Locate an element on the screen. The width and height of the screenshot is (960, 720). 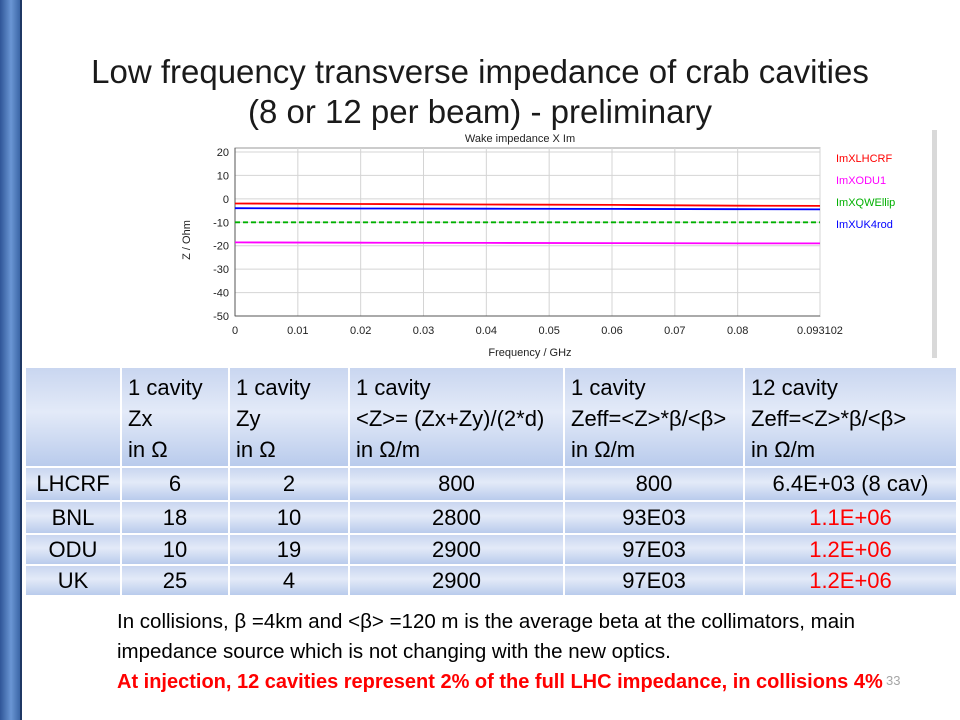
legend-entry: ImXLHCRF is located at coordinates (864, 159).